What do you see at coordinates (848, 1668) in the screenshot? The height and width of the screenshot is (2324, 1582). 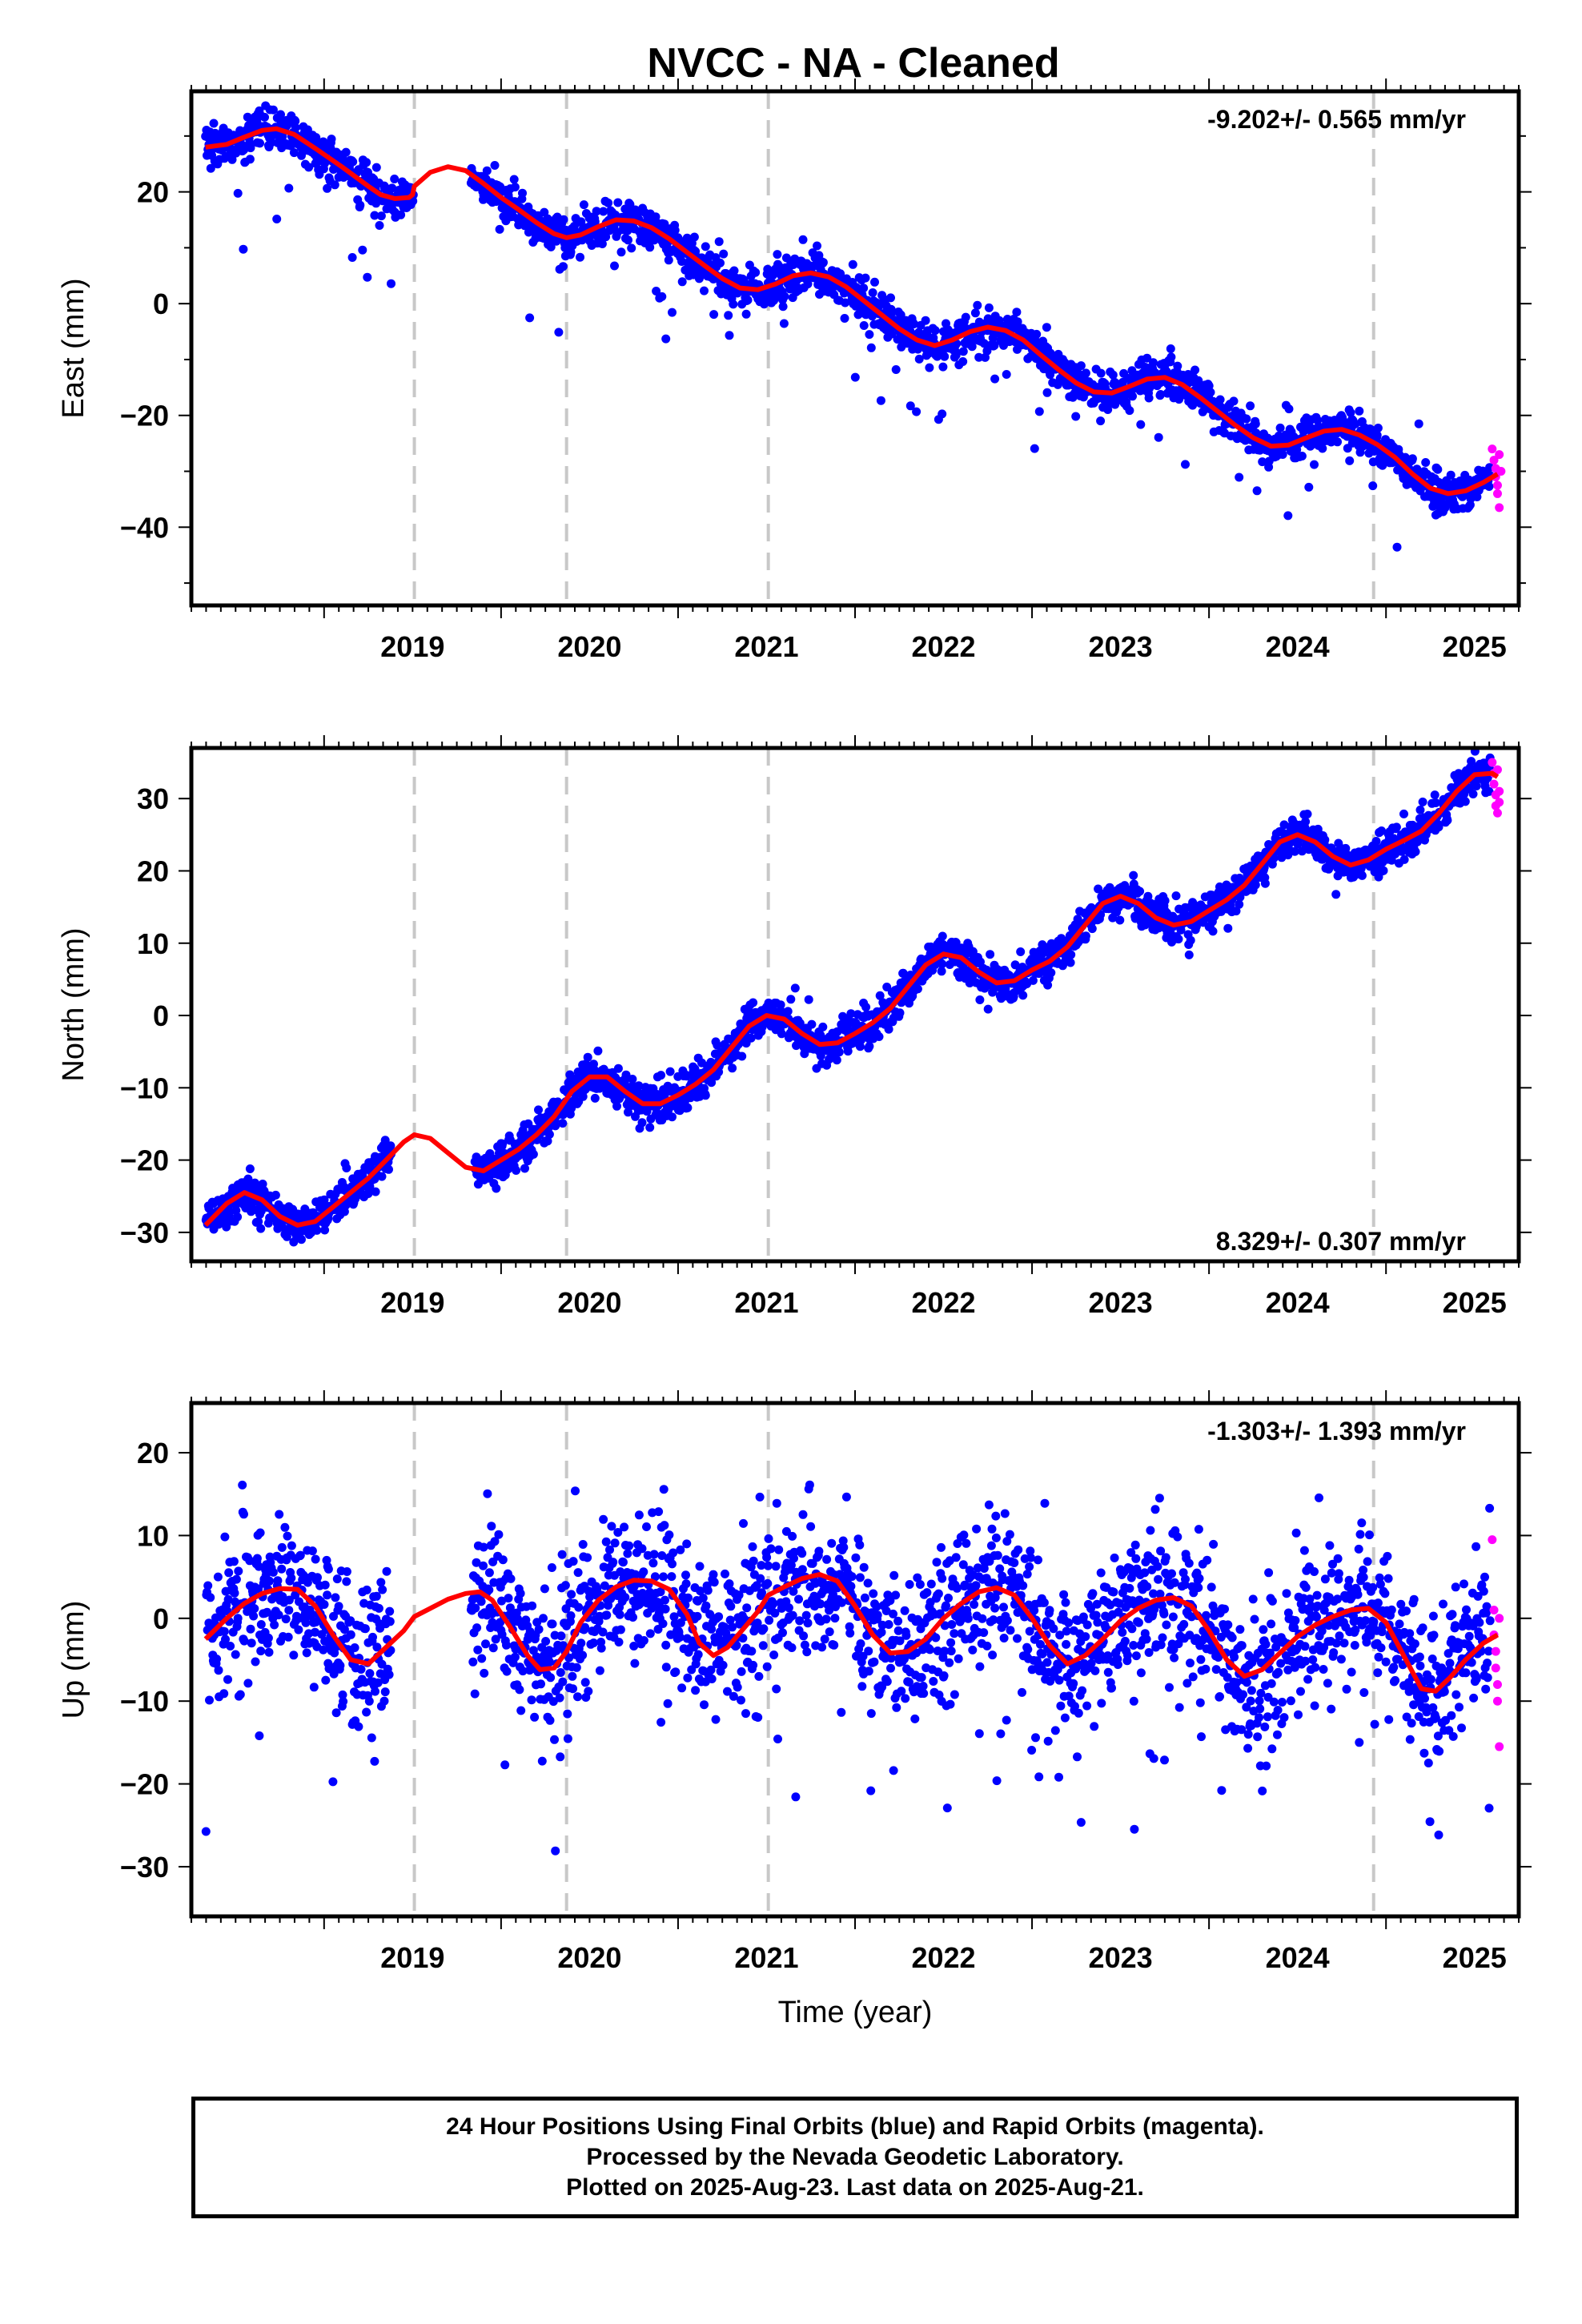 I see `final-orbit-points` at bounding box center [848, 1668].